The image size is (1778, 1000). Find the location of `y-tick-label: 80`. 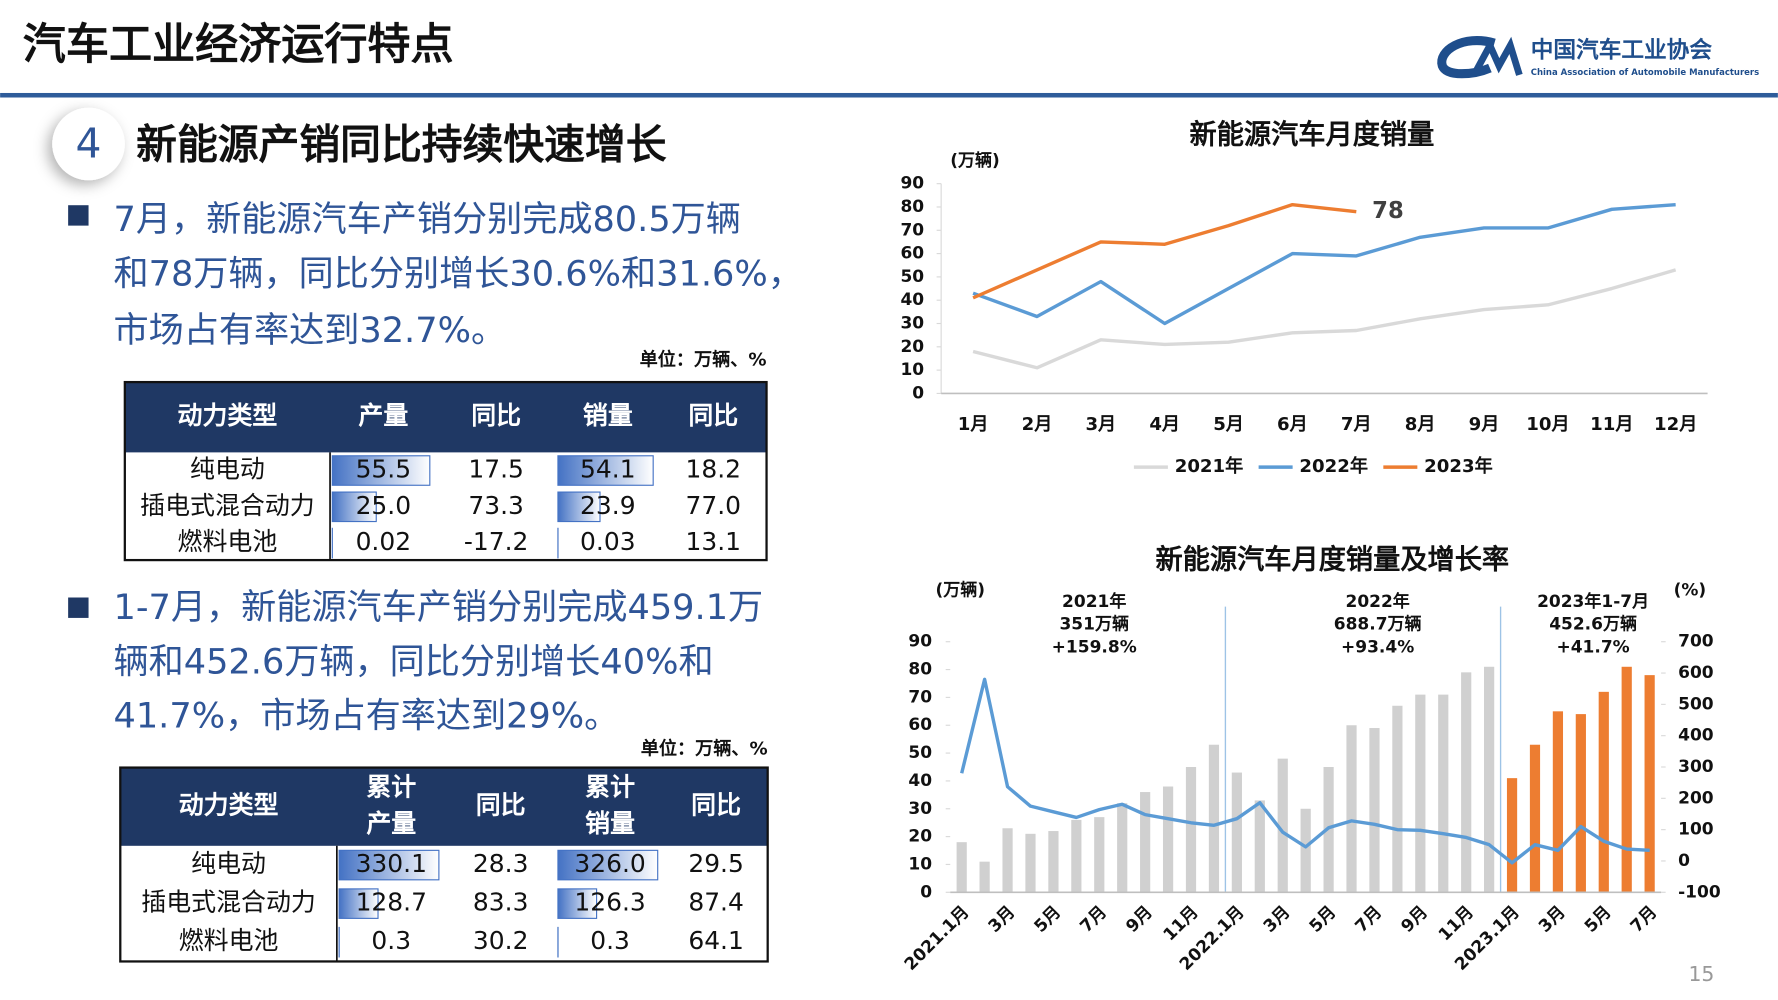

y-tick-label: 80 is located at coordinates (912, 207).